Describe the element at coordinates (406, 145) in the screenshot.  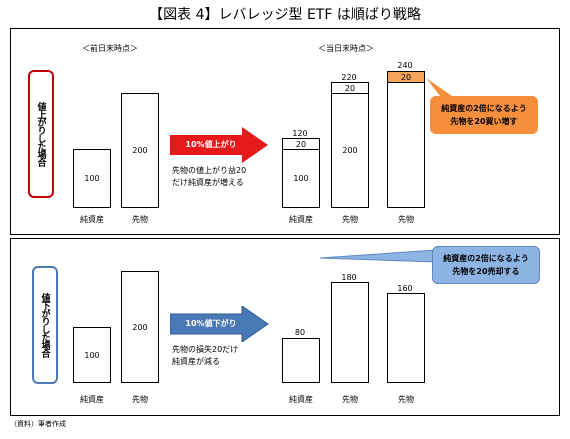
I see `rebalanced-futures-base-block-up` at that location.